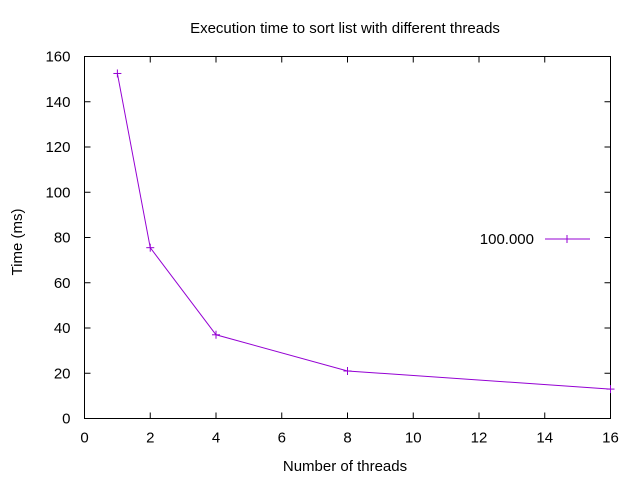  I want to click on y-tick-label: 0, so click(66, 419).